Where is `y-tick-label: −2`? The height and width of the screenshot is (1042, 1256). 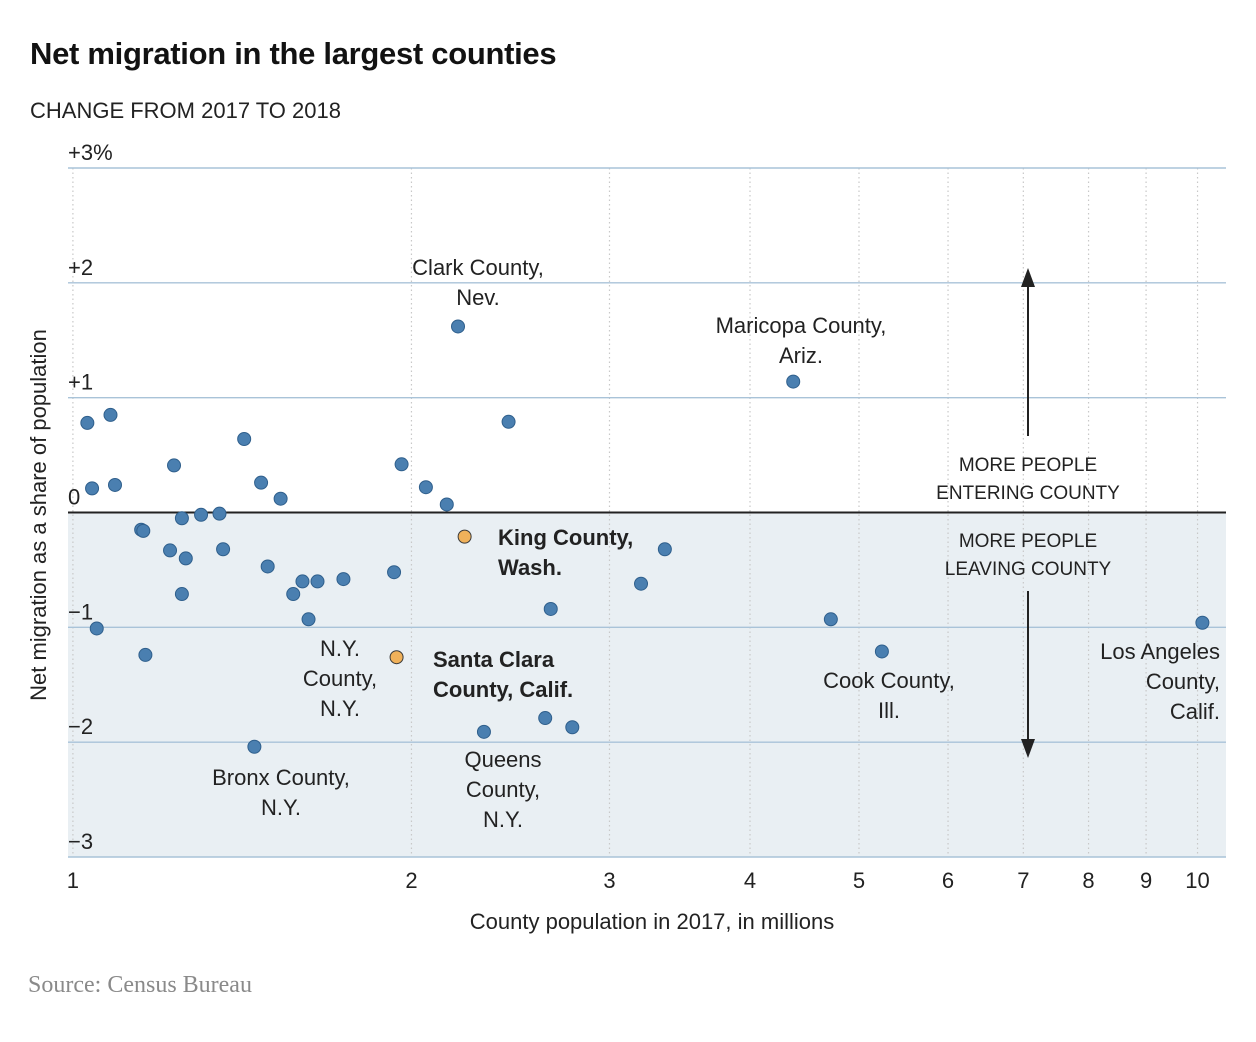
y-tick-label: −2 is located at coordinates (80, 726).